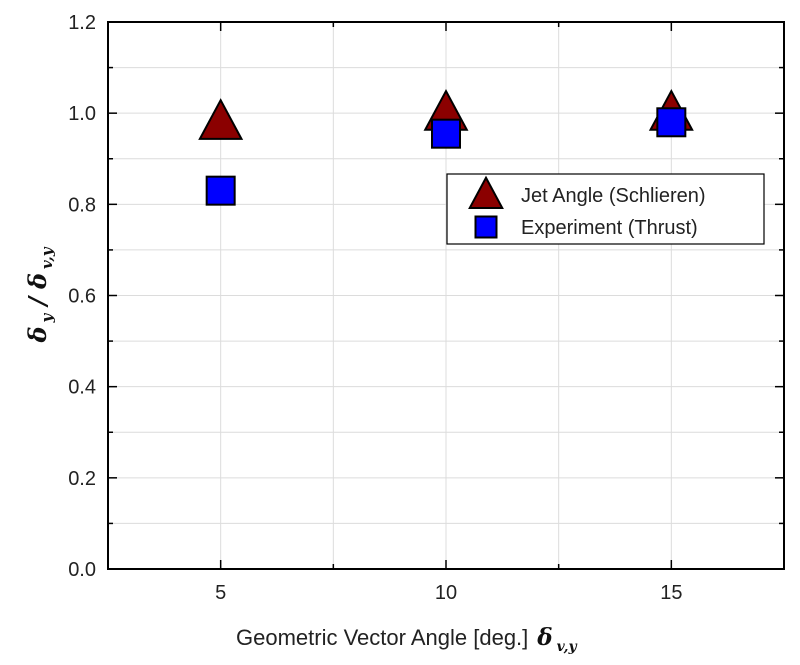 This screenshot has width=800, height=665. I want to click on legend-entry: Jet Angle (Schlieren), so click(587, 192).